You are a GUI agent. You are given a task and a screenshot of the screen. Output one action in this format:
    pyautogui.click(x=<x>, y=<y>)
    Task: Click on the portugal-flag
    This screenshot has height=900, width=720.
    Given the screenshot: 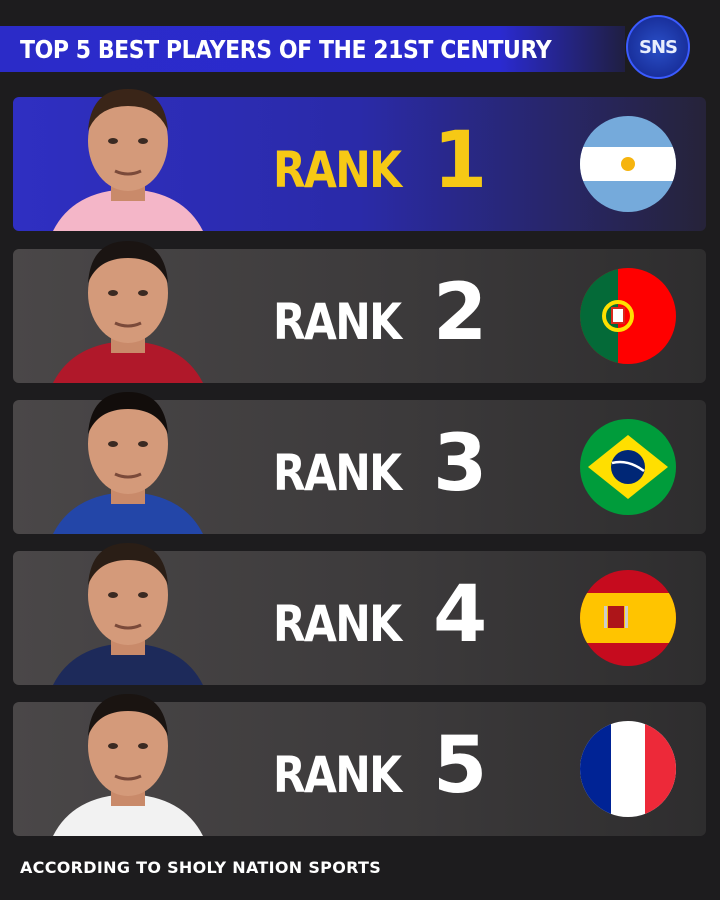 What is the action you would take?
    pyautogui.click(x=628, y=316)
    